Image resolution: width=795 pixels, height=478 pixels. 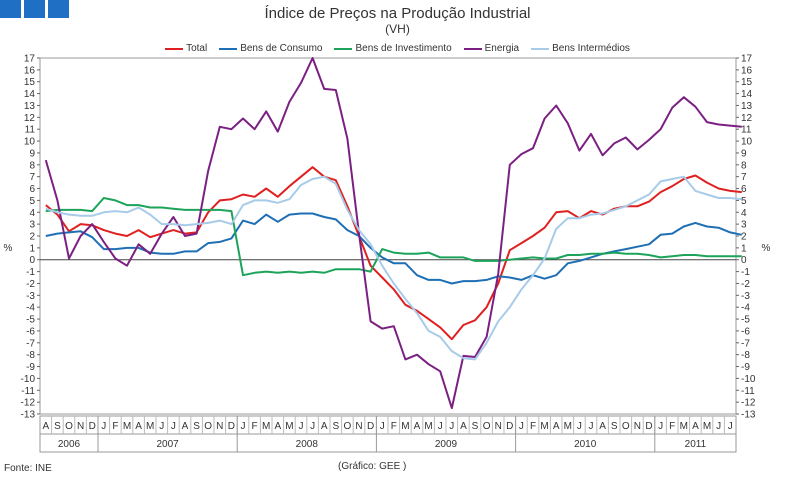 I want to click on y-tick-label-left: 12, so click(x=30, y=118).